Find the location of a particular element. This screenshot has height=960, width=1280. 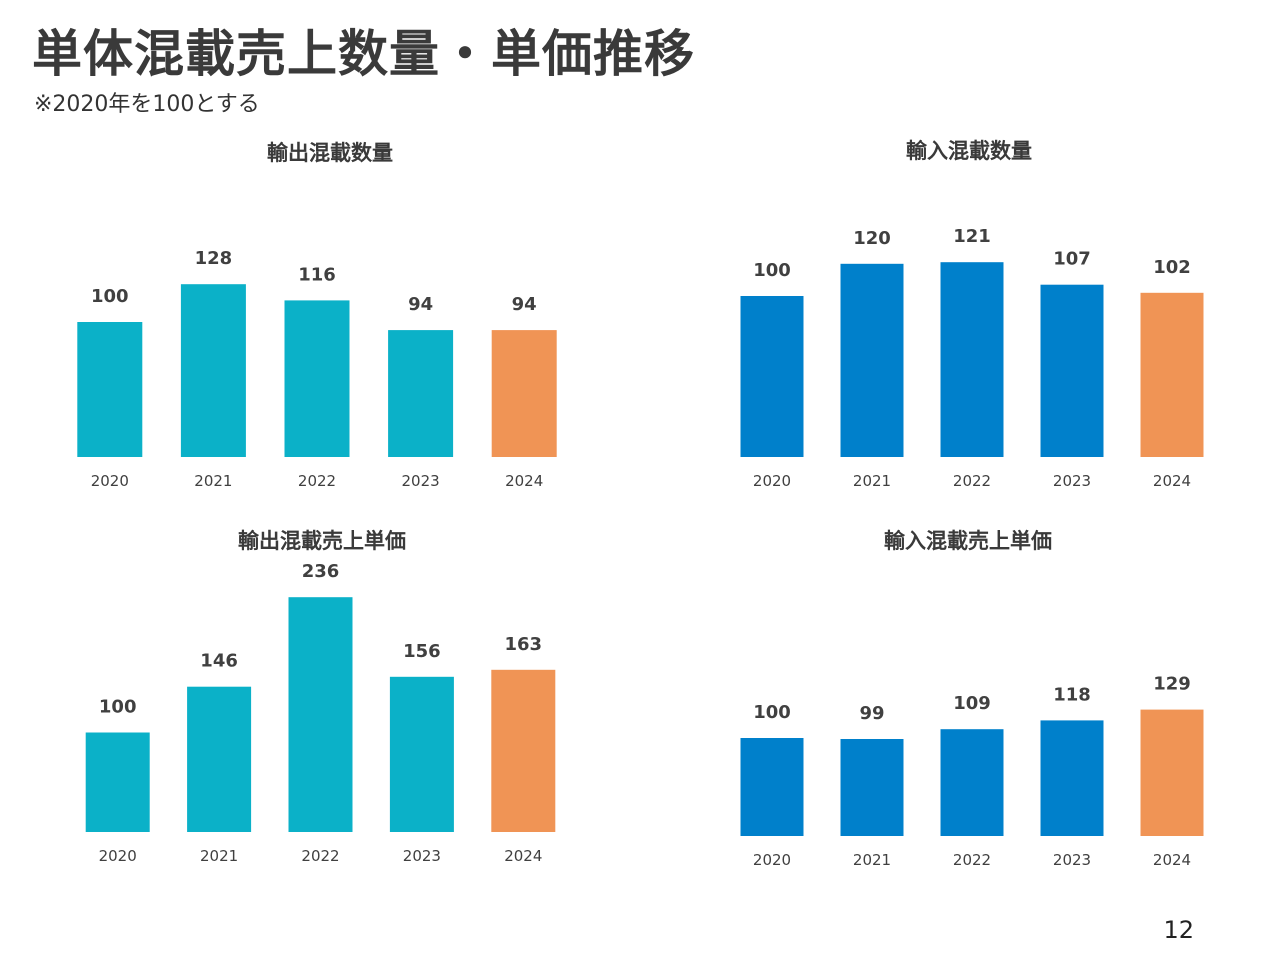

value-label: 236 is located at coordinates (321, 571).